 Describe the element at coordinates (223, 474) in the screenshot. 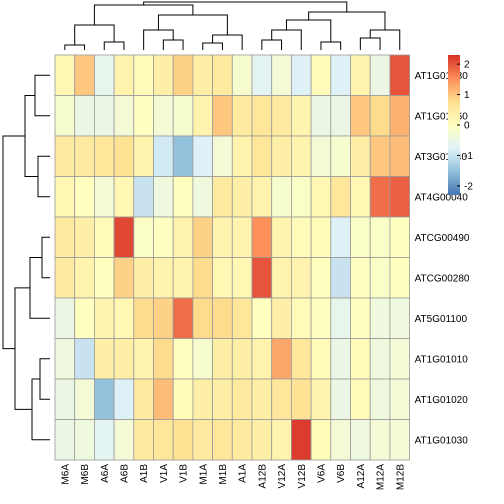

I see `column-label: M1B` at that location.